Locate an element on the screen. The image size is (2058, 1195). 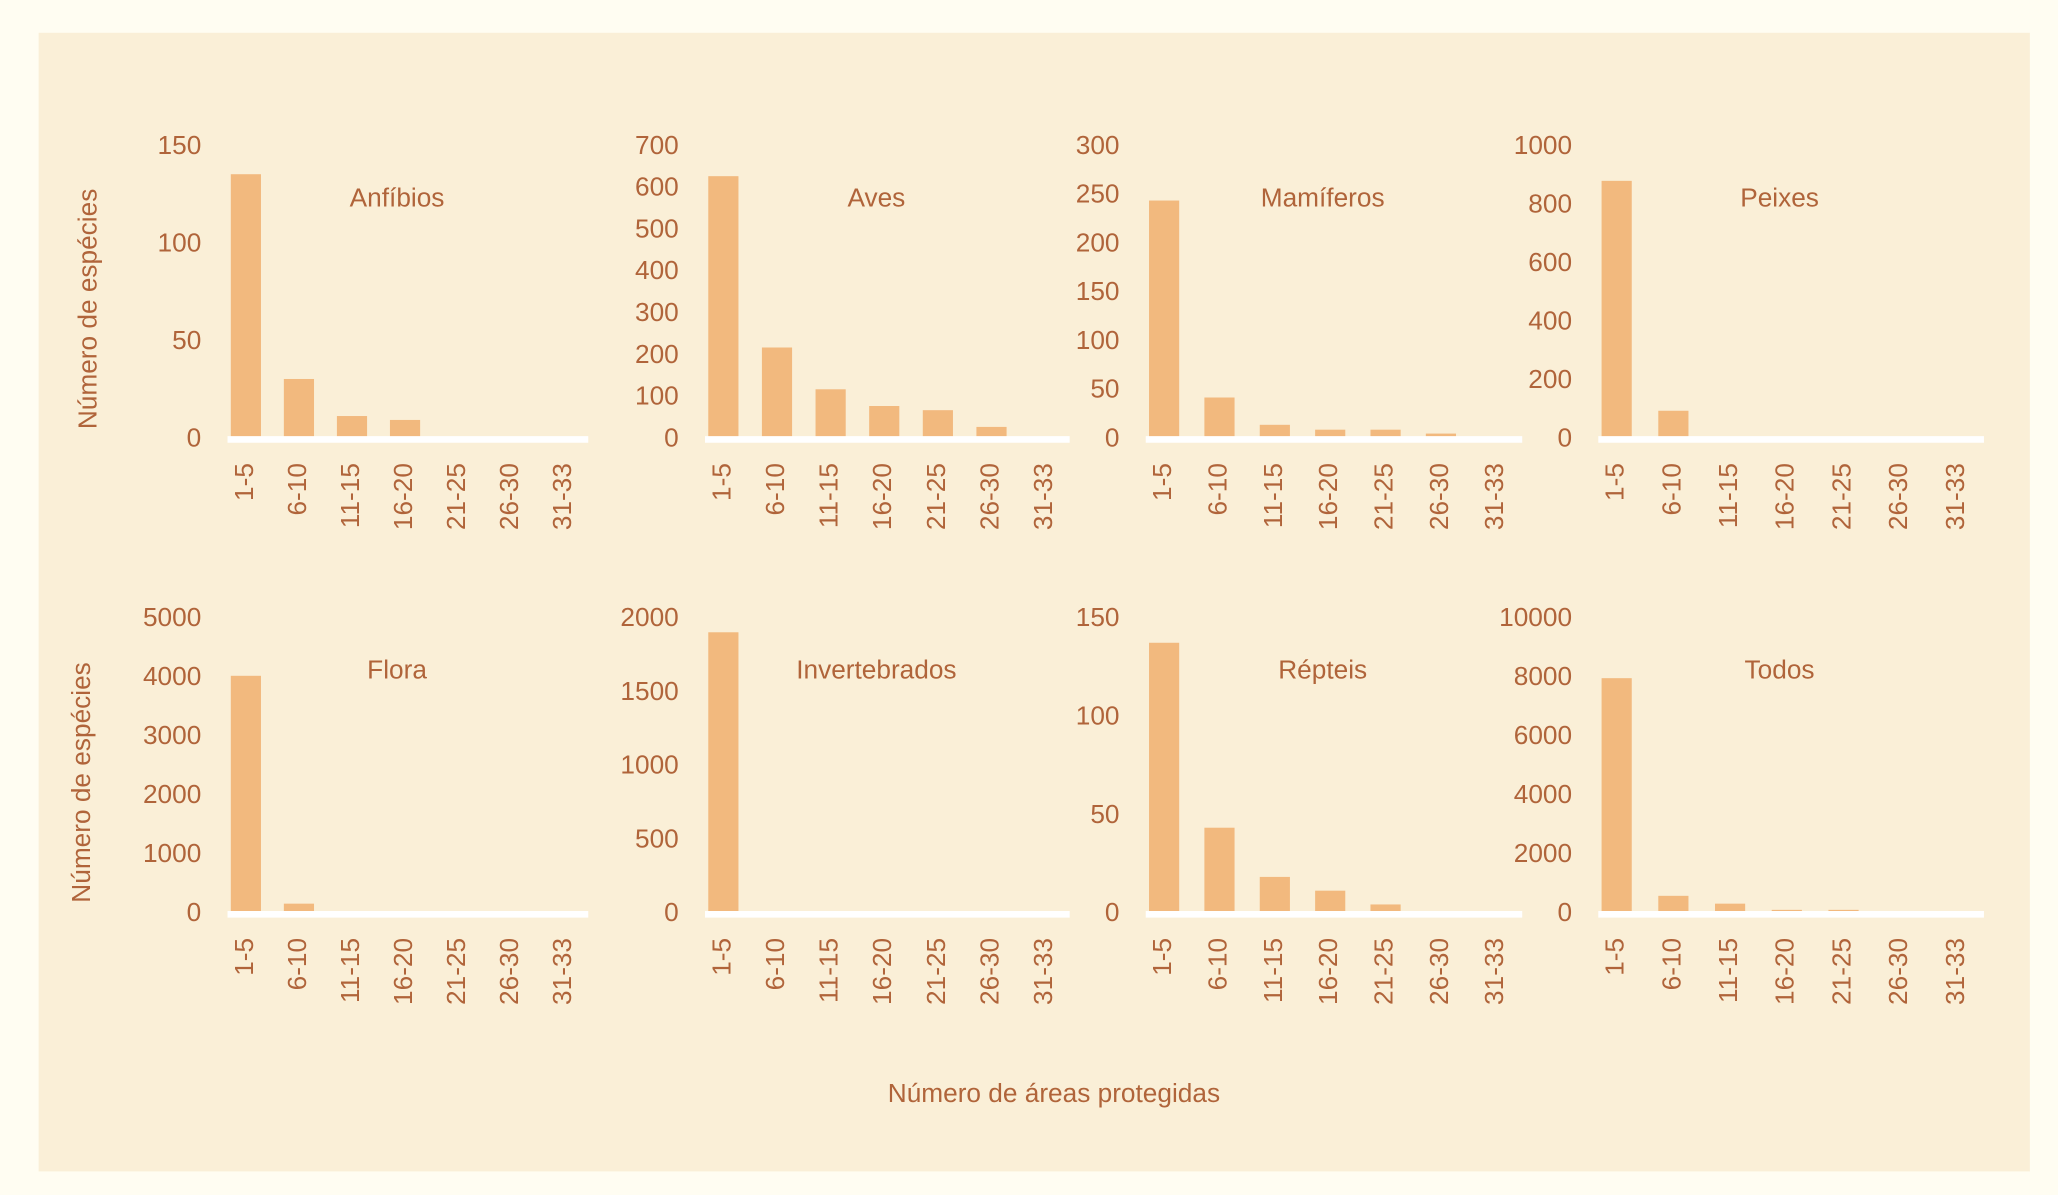
chart-title: Flora is located at coordinates (397, 670).